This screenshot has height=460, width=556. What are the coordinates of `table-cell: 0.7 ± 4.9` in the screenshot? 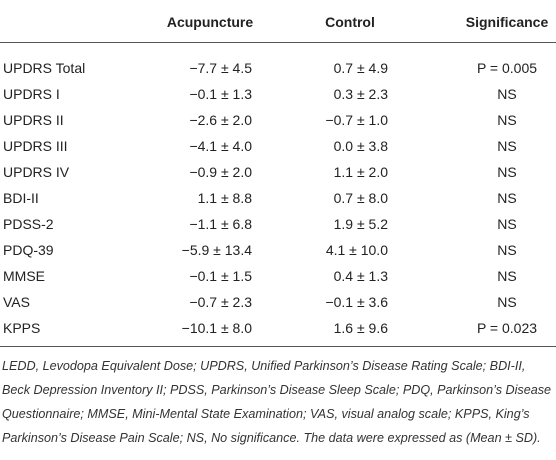 It's located at (360, 68).